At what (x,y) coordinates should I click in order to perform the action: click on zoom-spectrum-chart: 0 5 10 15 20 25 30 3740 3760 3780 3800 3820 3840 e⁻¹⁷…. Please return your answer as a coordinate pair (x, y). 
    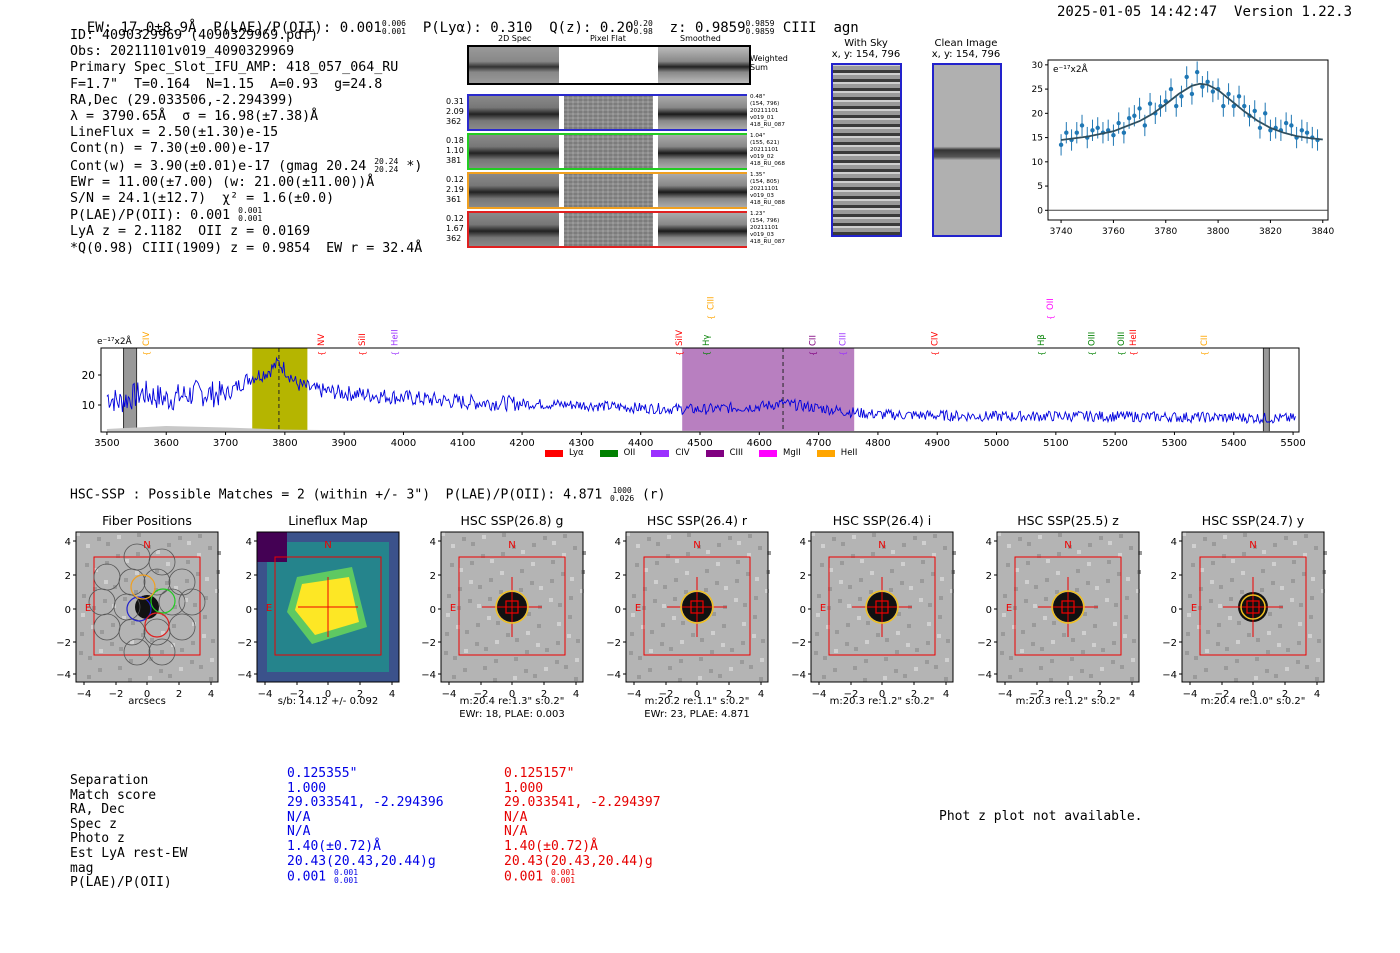
    Looking at the image, I should click on (1183, 147).